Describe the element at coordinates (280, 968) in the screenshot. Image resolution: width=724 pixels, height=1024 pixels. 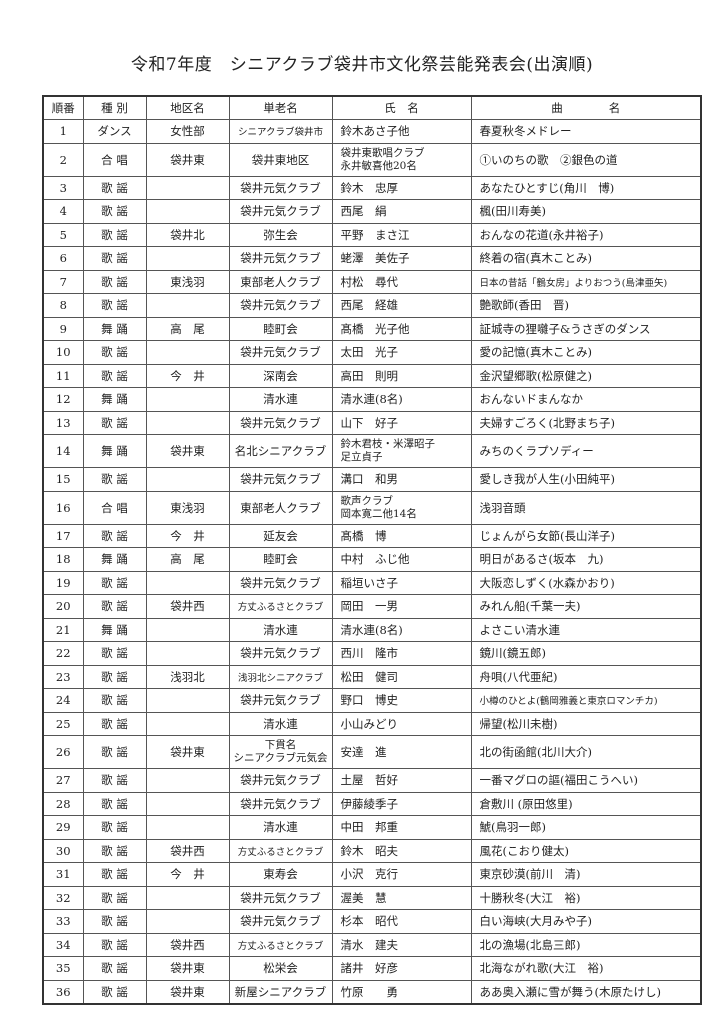
I see `club-cell: 松栄会` at that location.